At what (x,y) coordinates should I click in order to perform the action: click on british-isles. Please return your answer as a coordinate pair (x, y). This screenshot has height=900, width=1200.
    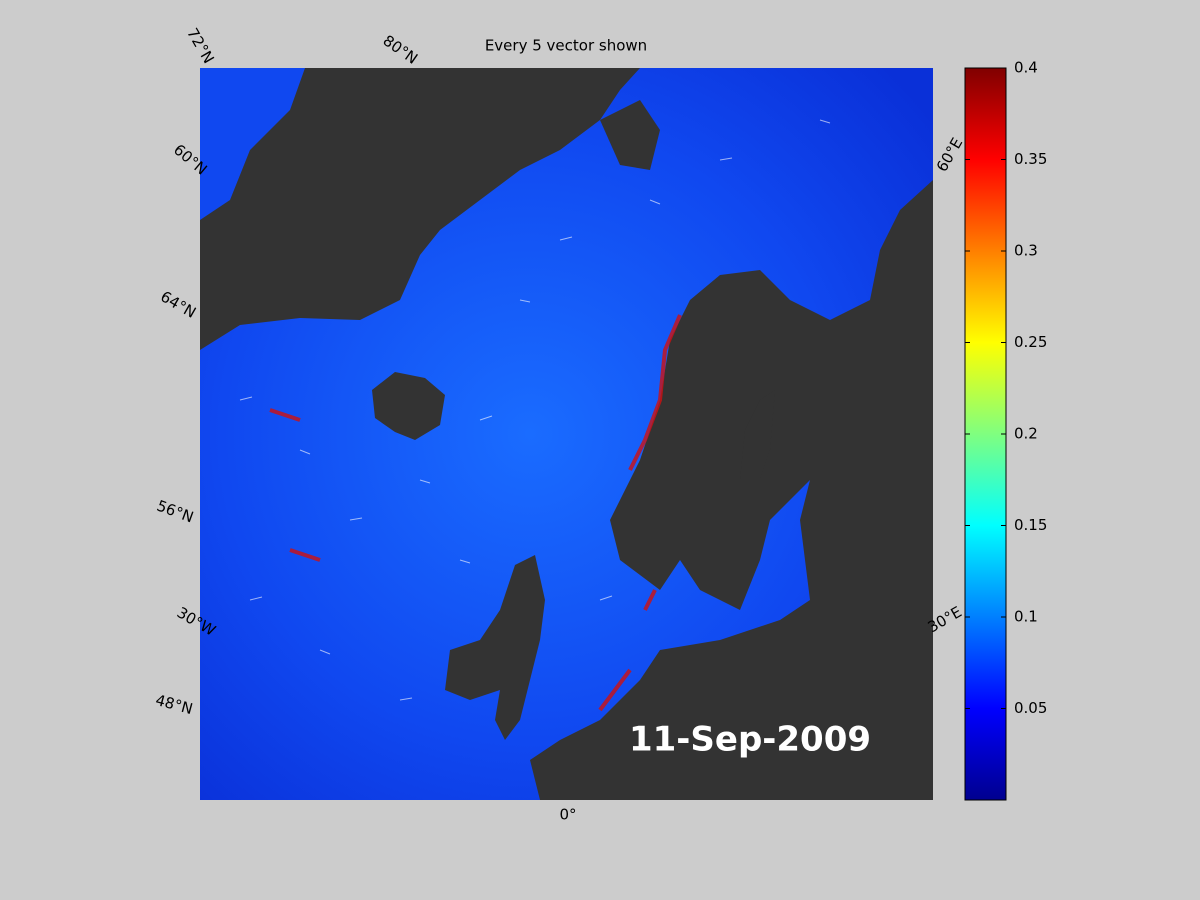
    Looking at the image, I should click on (495, 647).